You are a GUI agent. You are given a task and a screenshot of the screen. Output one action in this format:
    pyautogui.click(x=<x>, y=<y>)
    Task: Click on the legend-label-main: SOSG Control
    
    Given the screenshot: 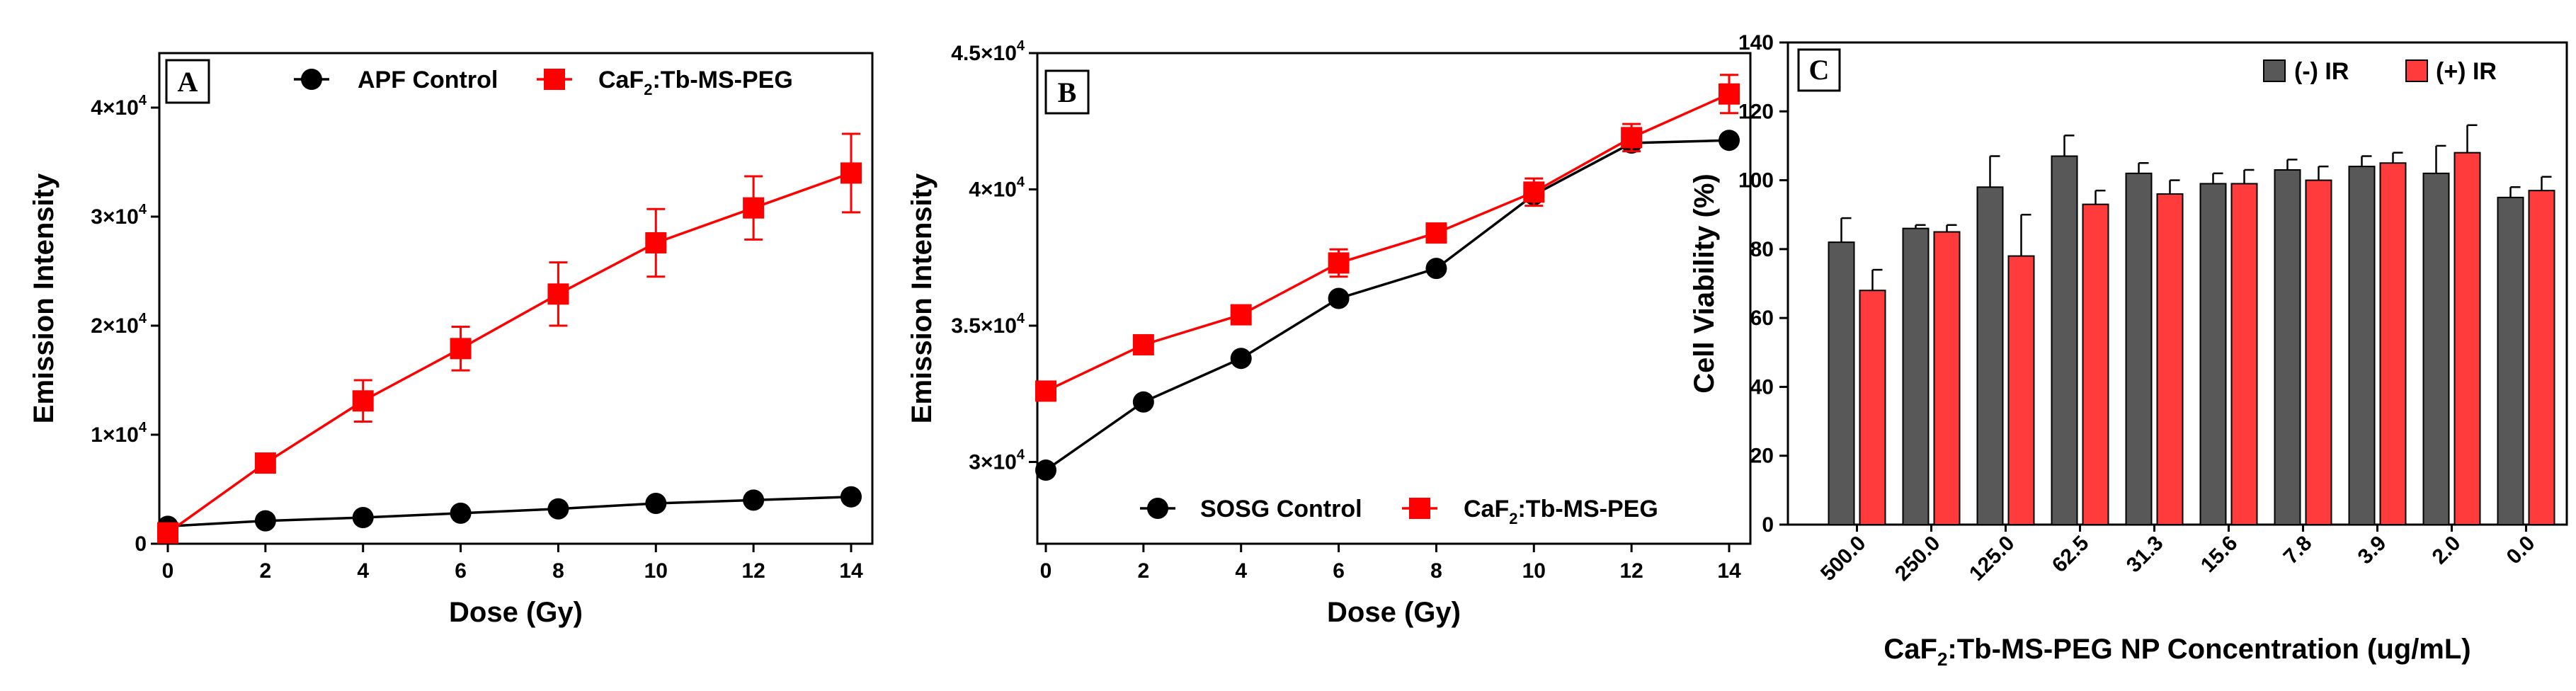 What is the action you would take?
    pyautogui.click(x=1281, y=509)
    